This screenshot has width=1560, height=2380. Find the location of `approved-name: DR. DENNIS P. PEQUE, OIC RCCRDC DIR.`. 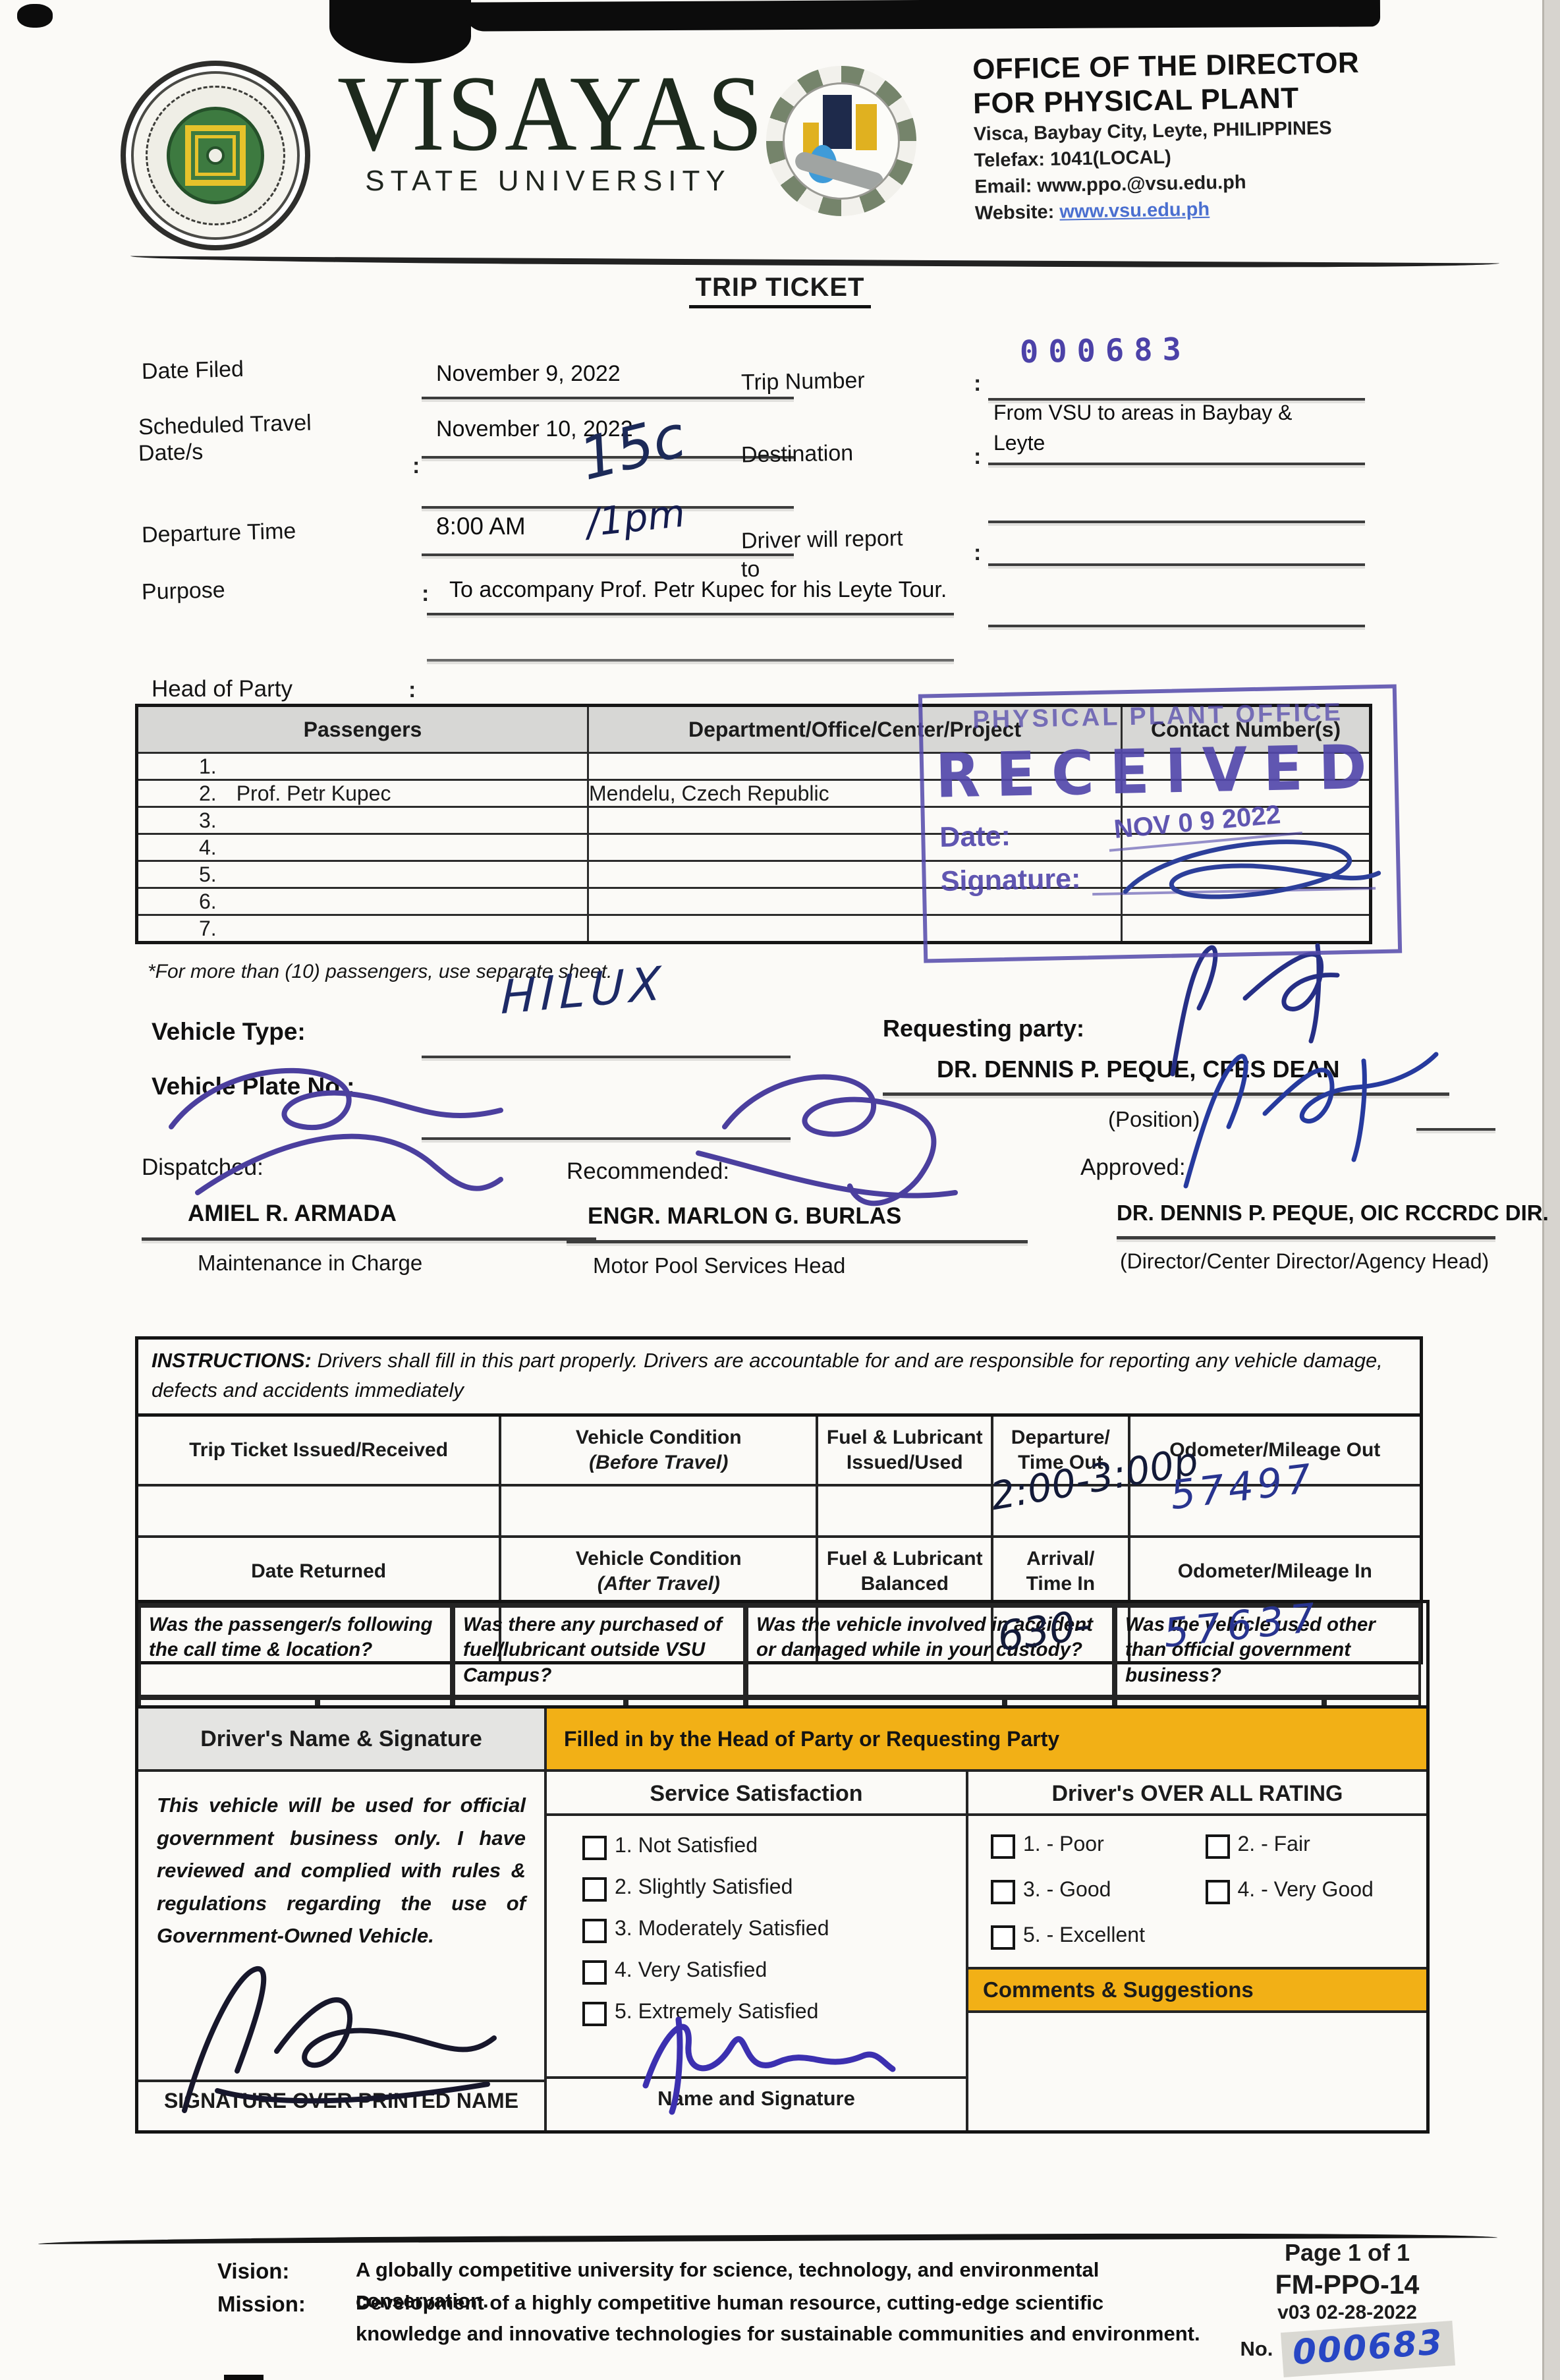

approved-name: DR. DENNIS P. PEQUE, OIC RCCRDC DIR. is located at coordinates (1333, 1213).